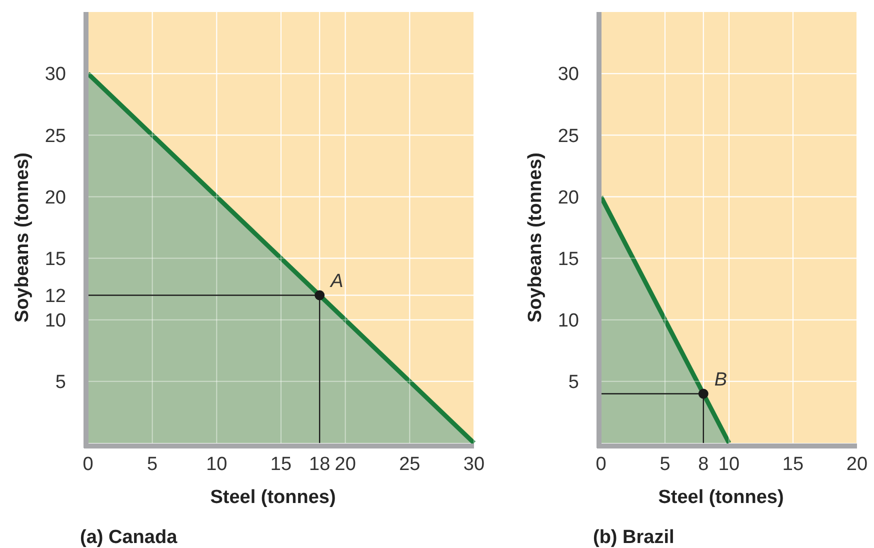 Image resolution: width=874 pixels, height=548 pixels. What do you see at coordinates (633, 537) in the screenshot?
I see `text: (b) Brazil` at bounding box center [633, 537].